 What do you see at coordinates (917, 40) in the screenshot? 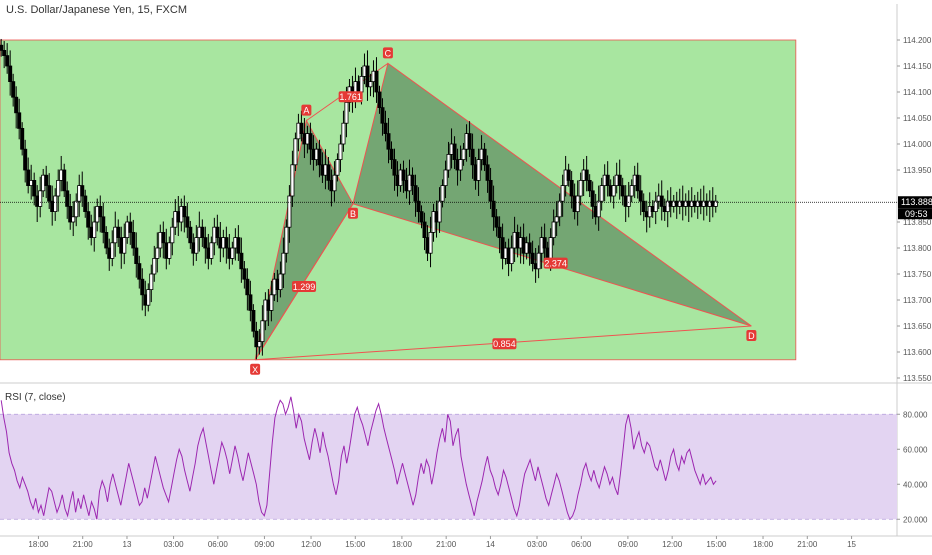
I see `price-tick-label: 114.200` at bounding box center [917, 40].